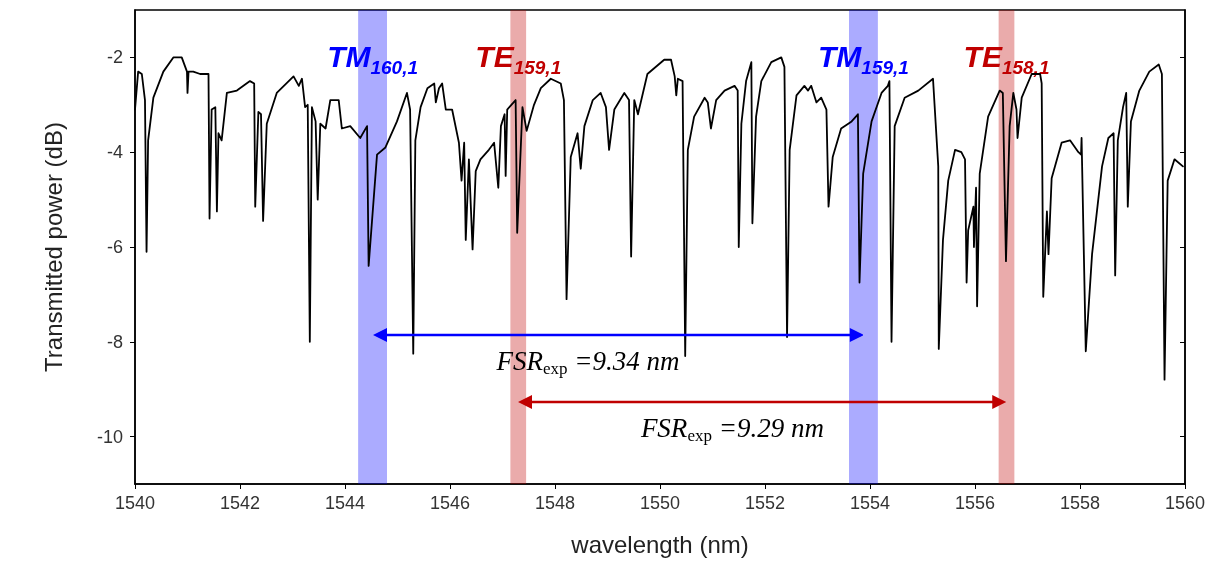  I want to click on x-tick-label: 1542, so click(240, 503).